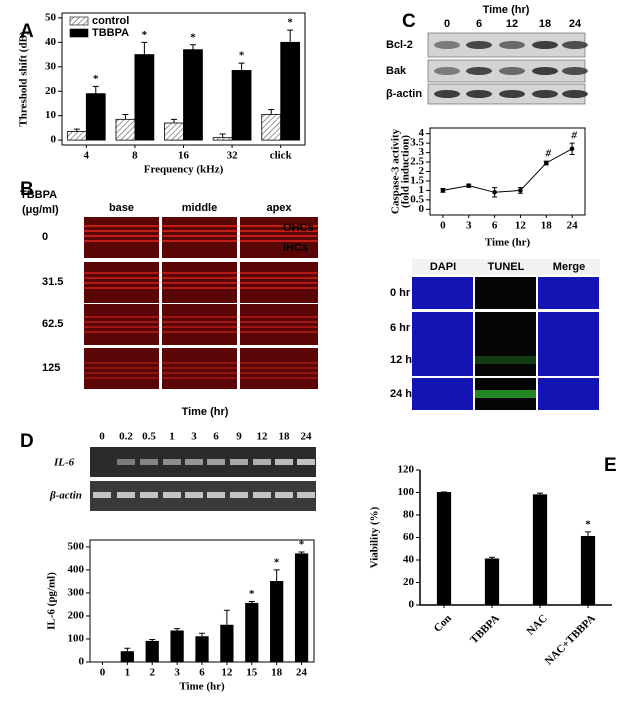 The image size is (634, 711). I want to click on y-axis-label: Threshold shift (dB), so click(24, 78).